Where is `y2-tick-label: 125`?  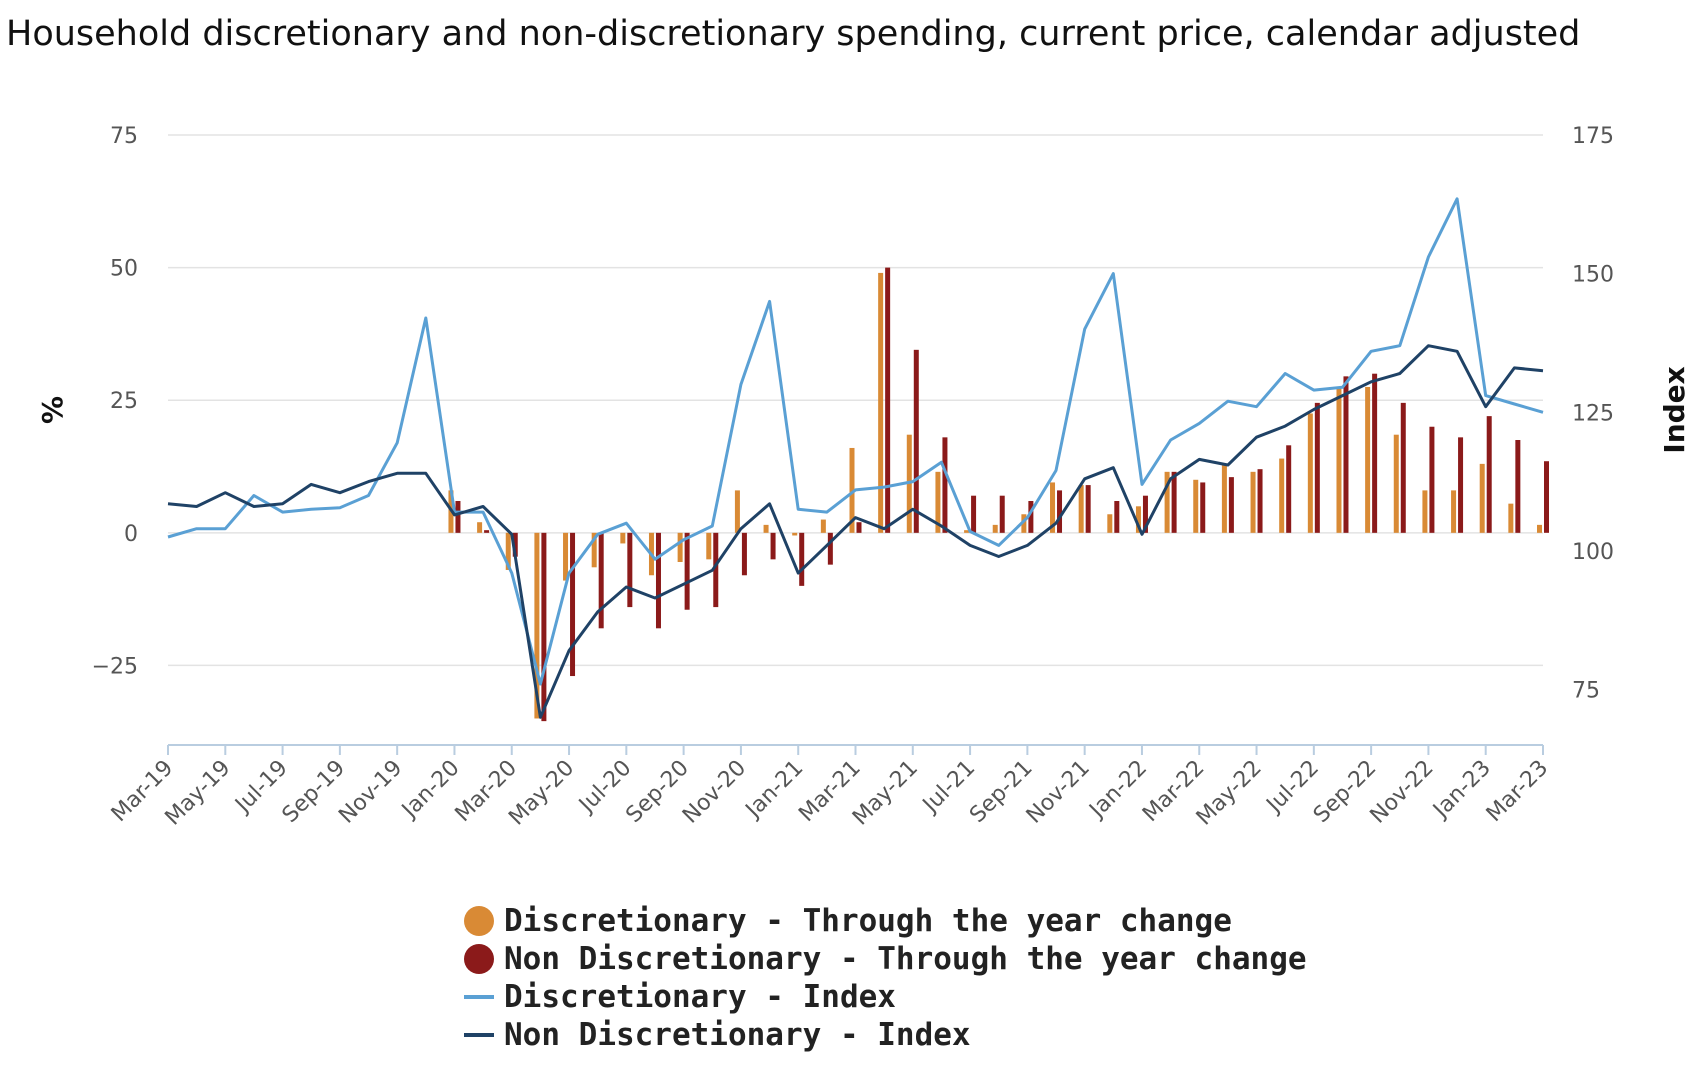
y2-tick-label: 125 is located at coordinates (1593, 413).